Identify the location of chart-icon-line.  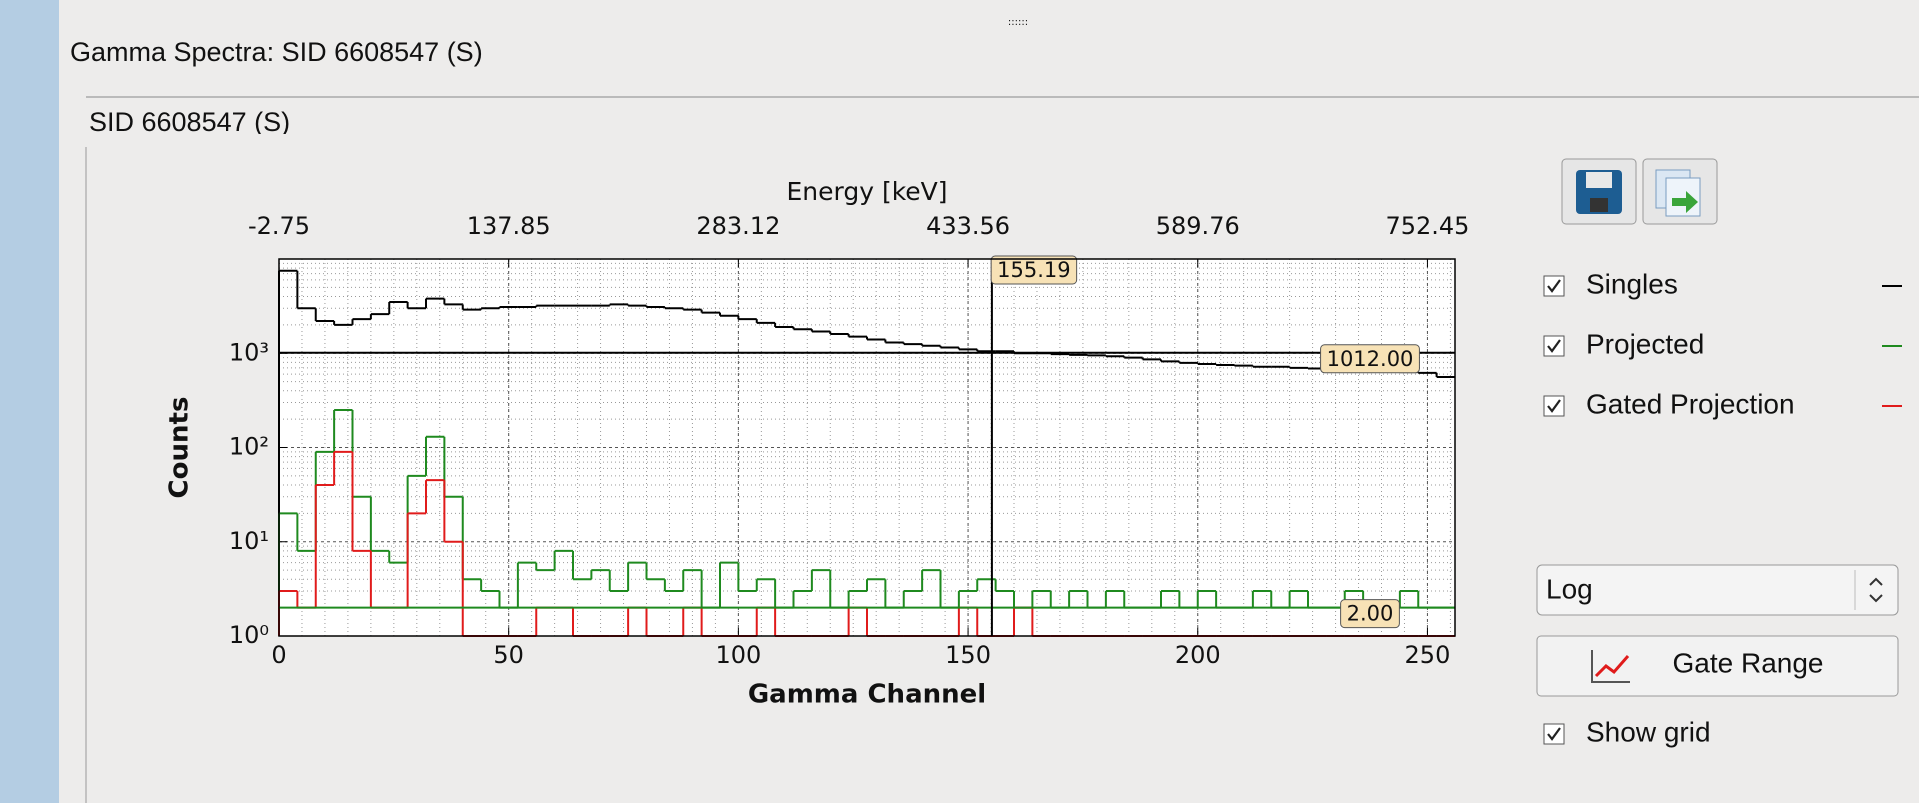
(1612, 666).